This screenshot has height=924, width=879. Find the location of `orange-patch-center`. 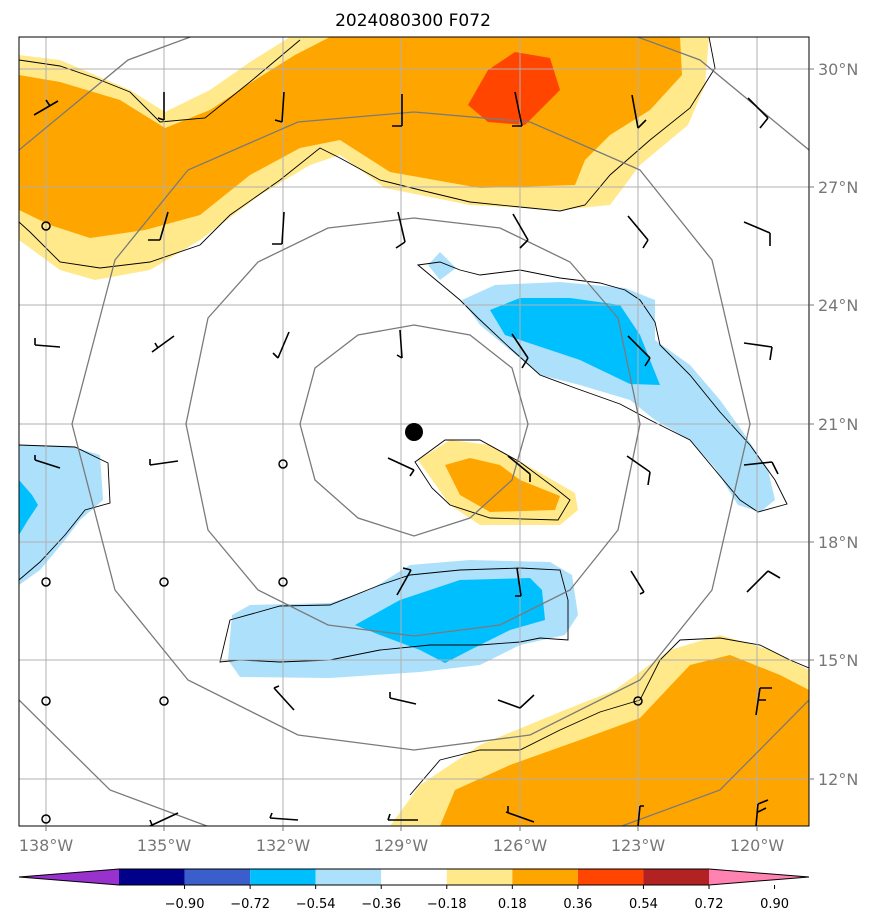

orange-patch-center is located at coordinates (502, 485).